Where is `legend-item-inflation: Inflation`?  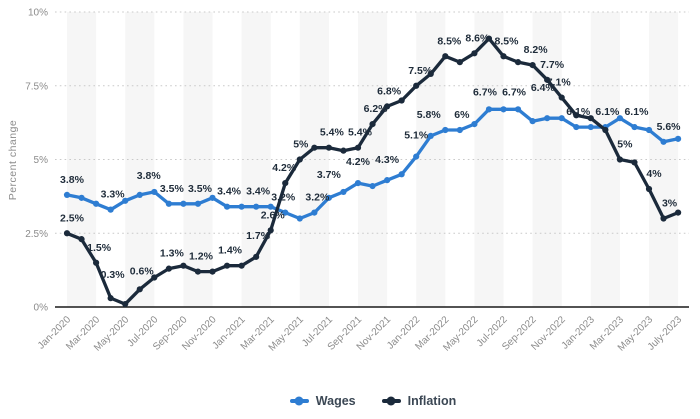
legend-item-inflation: Inflation is located at coordinates (418, 401).